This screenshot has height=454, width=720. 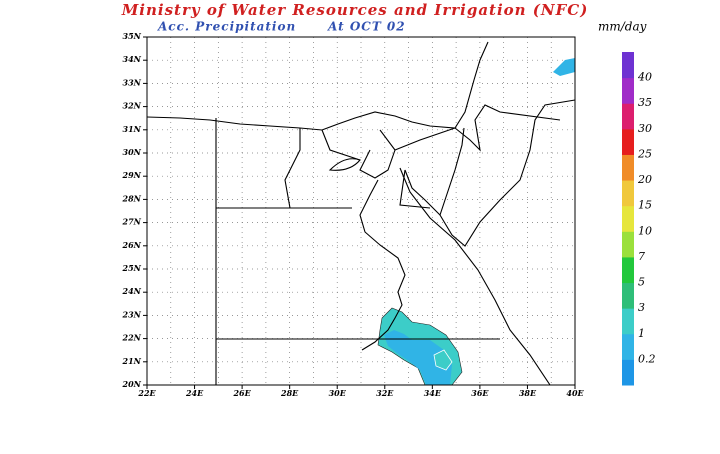 What do you see at coordinates (641, 333) in the screenshot?
I see `colorbar-label: 1` at bounding box center [641, 333].